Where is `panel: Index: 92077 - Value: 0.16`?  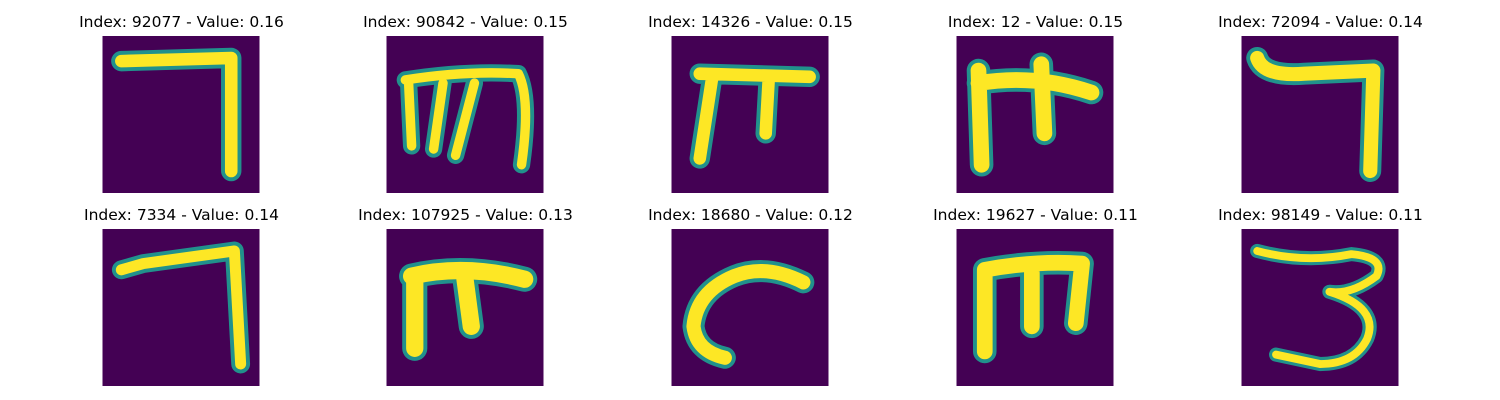
panel: Index: 92077 - Value: 0.16 is located at coordinates (181, 107).